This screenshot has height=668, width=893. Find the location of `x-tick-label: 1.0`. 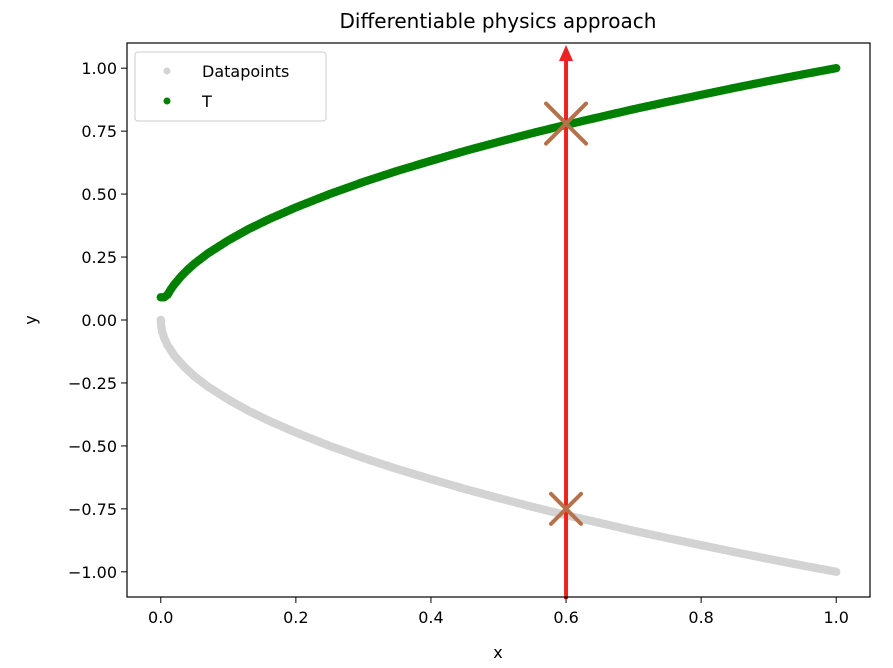

x-tick-label: 1.0 is located at coordinates (836, 617).